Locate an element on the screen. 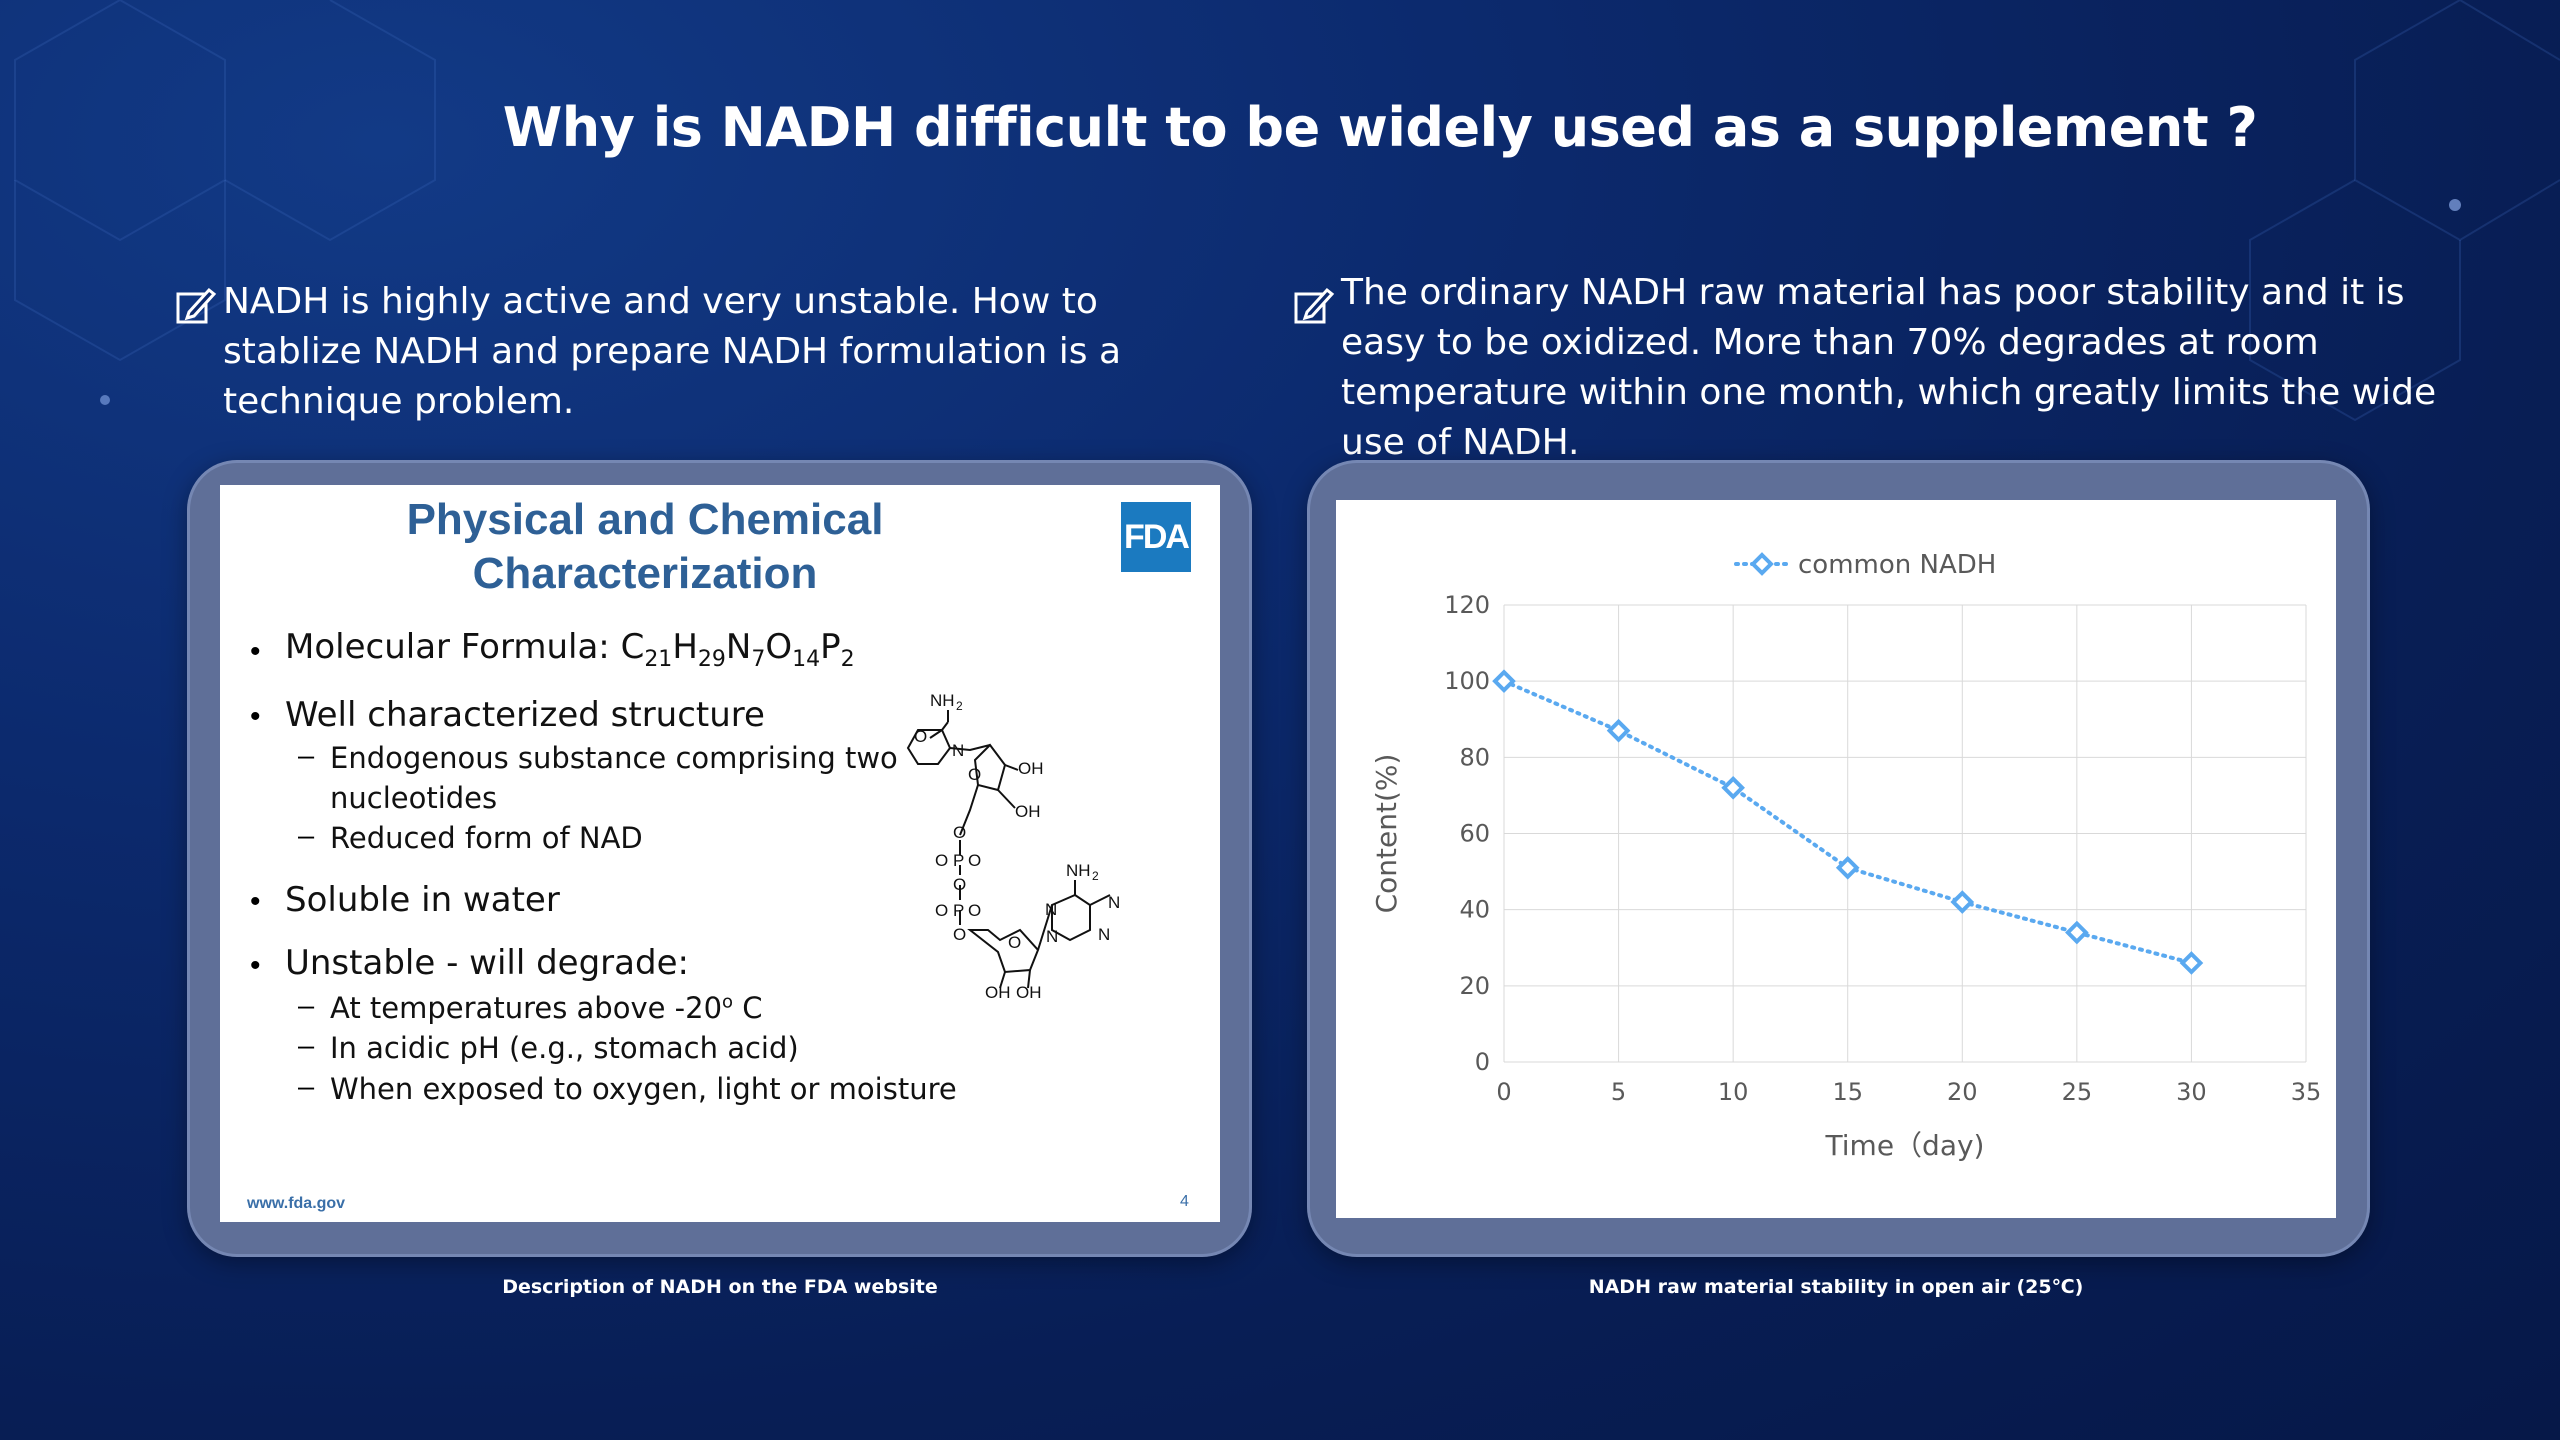  x-tick-label: 25 is located at coordinates (2077, 1092).